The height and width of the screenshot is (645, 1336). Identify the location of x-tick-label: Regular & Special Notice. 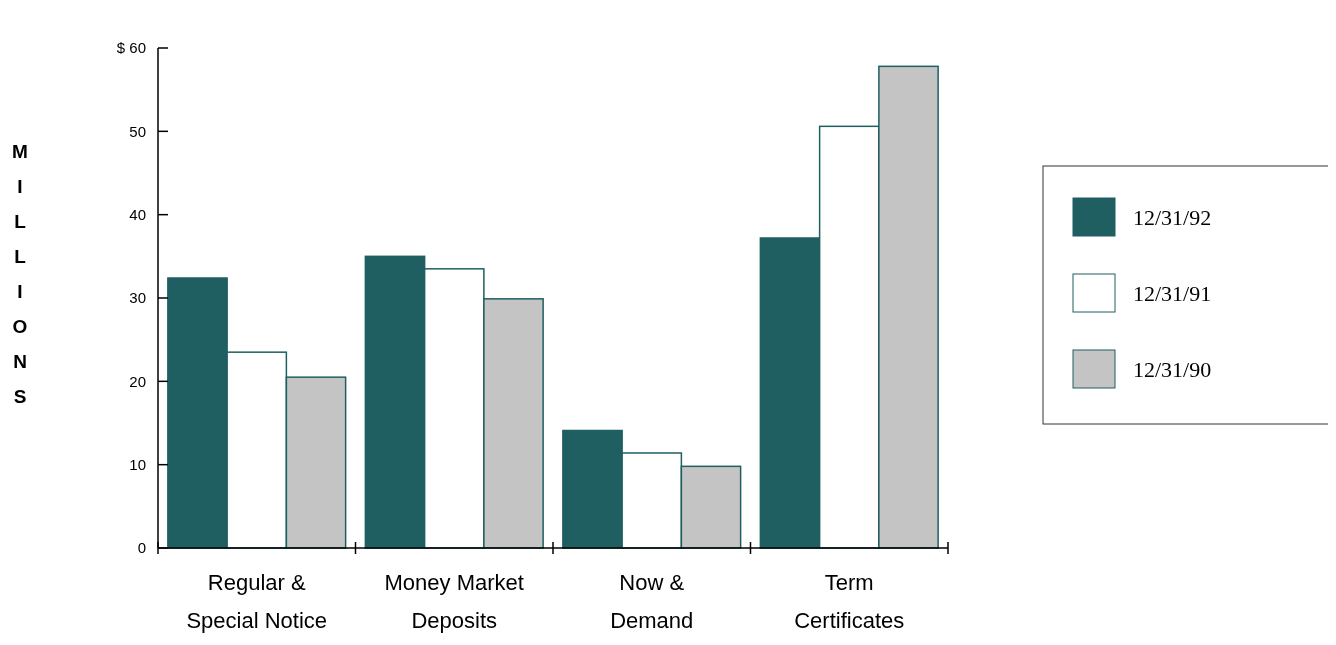
(257, 601).